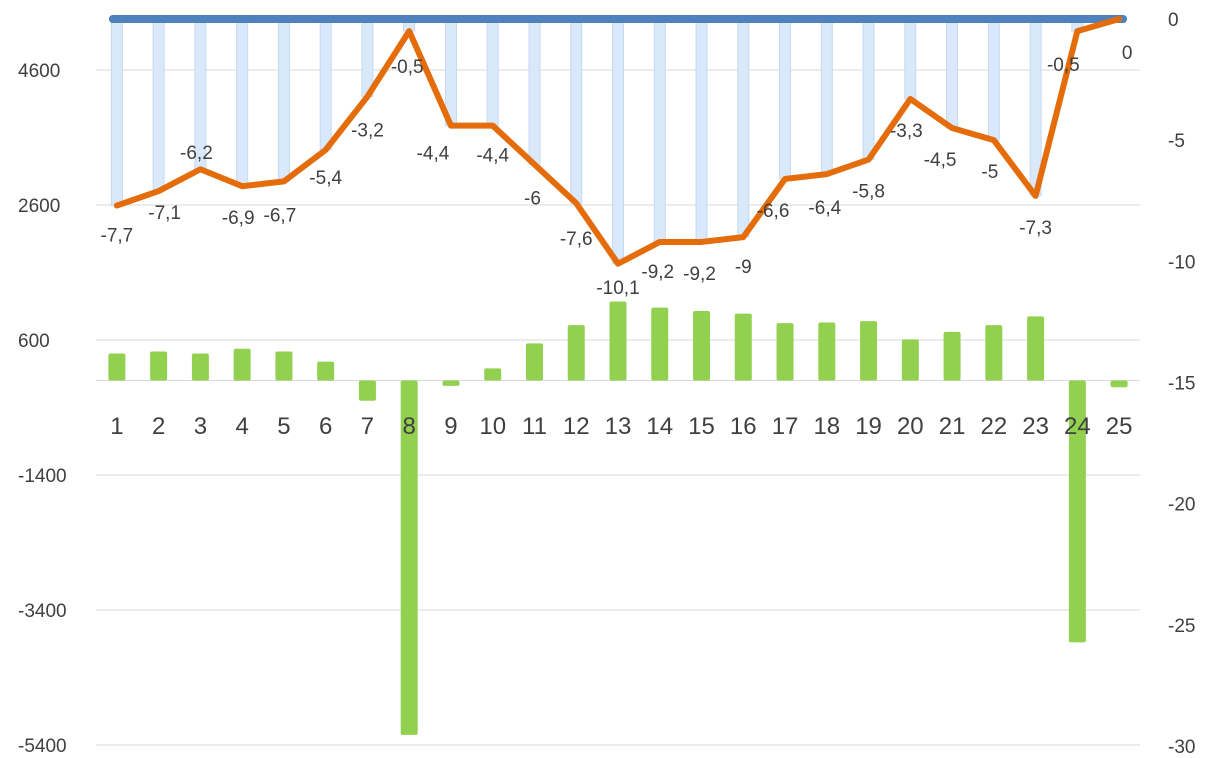  I want to click on x-tick-label: 25, so click(1119, 426).